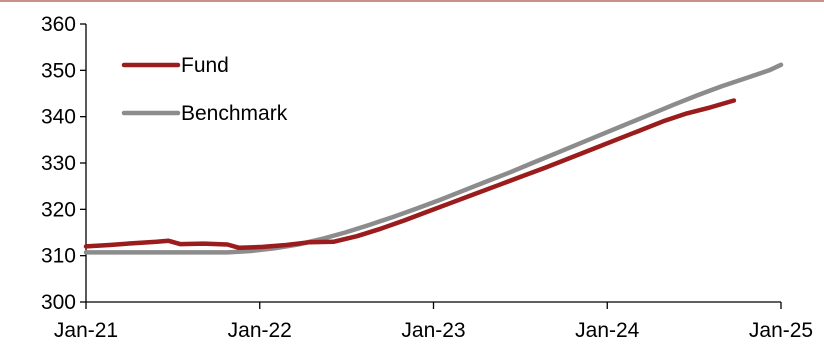 The width and height of the screenshot is (824, 345). What do you see at coordinates (260, 330) in the screenshot?
I see `x-tick-label: Jan-22` at bounding box center [260, 330].